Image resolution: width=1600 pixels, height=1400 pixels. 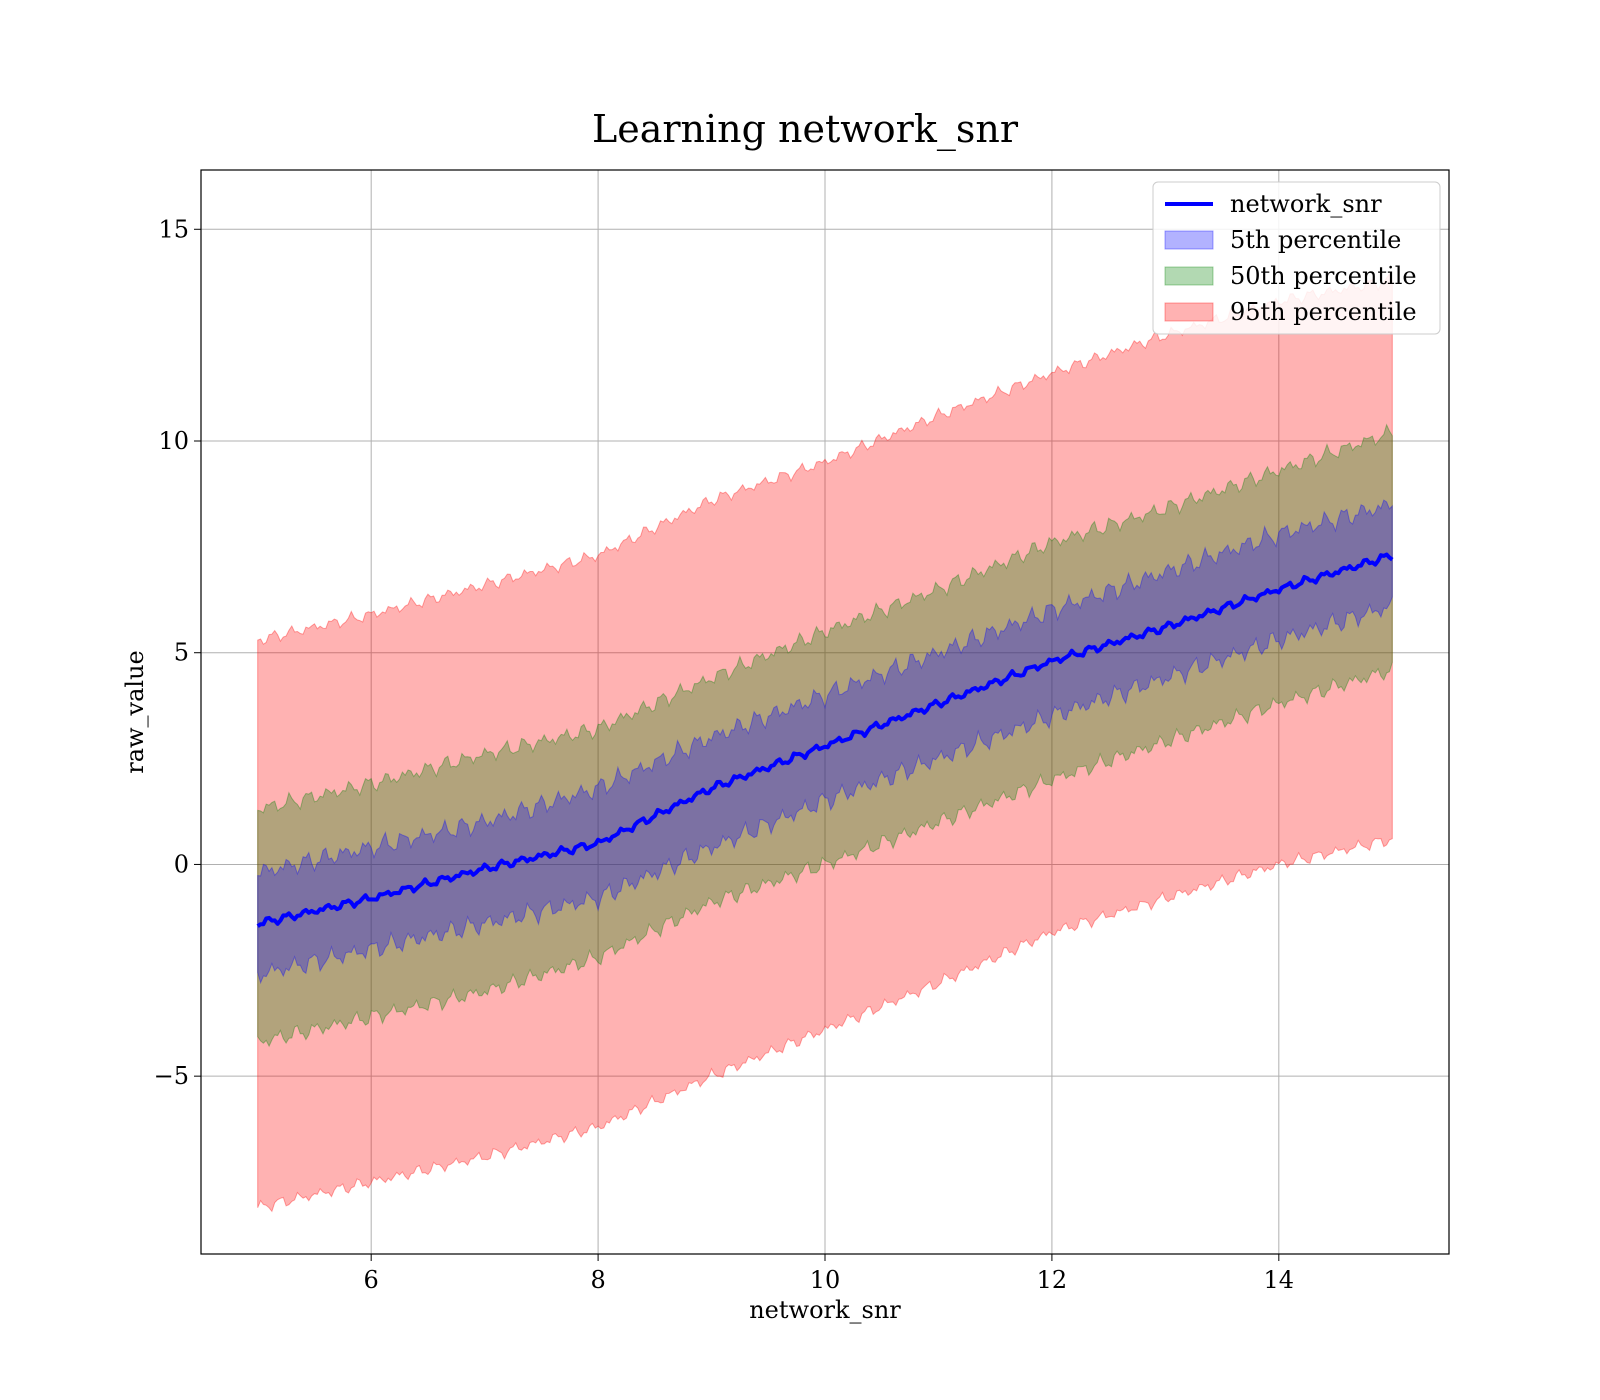 I want to click on legend-box, so click(x=1296, y=258).